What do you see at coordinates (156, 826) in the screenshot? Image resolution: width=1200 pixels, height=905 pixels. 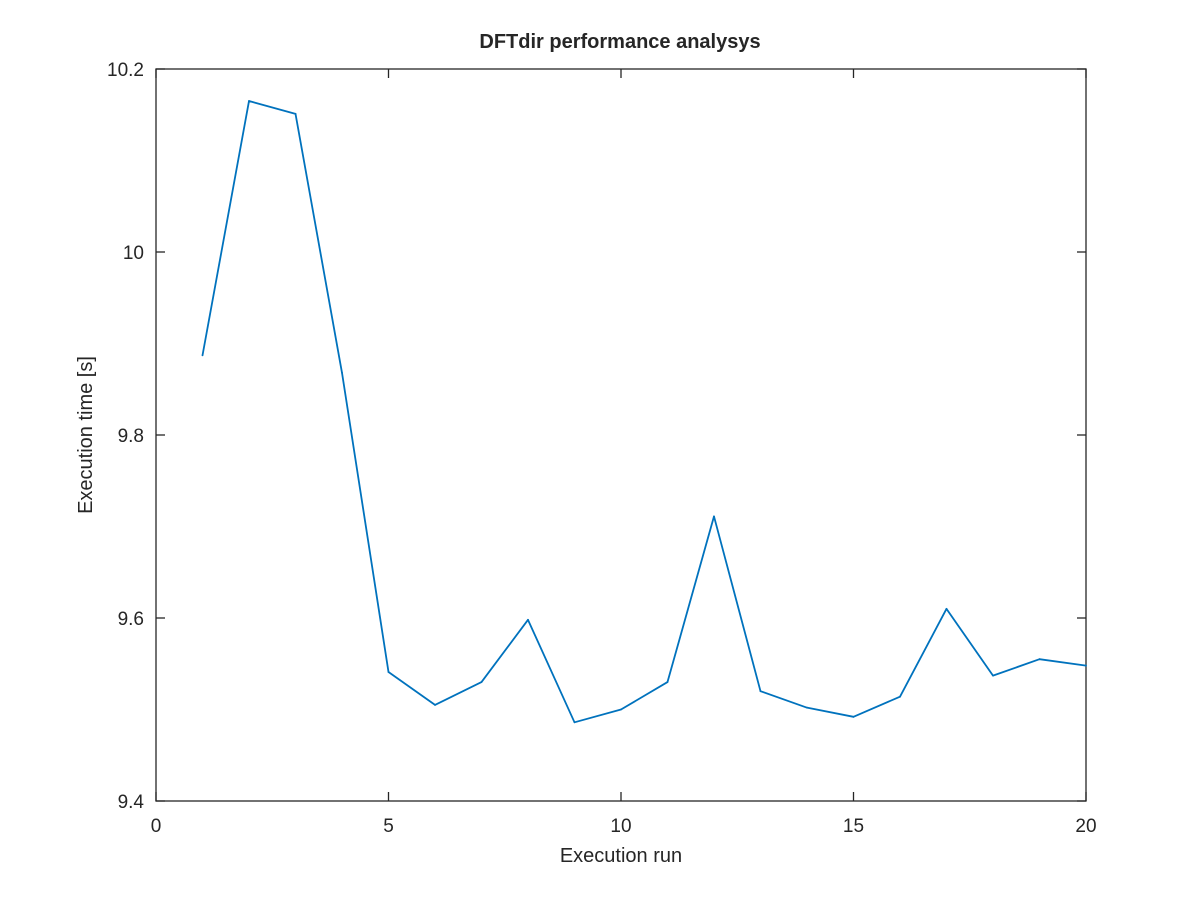 I see `x-tick-label: 0` at bounding box center [156, 826].